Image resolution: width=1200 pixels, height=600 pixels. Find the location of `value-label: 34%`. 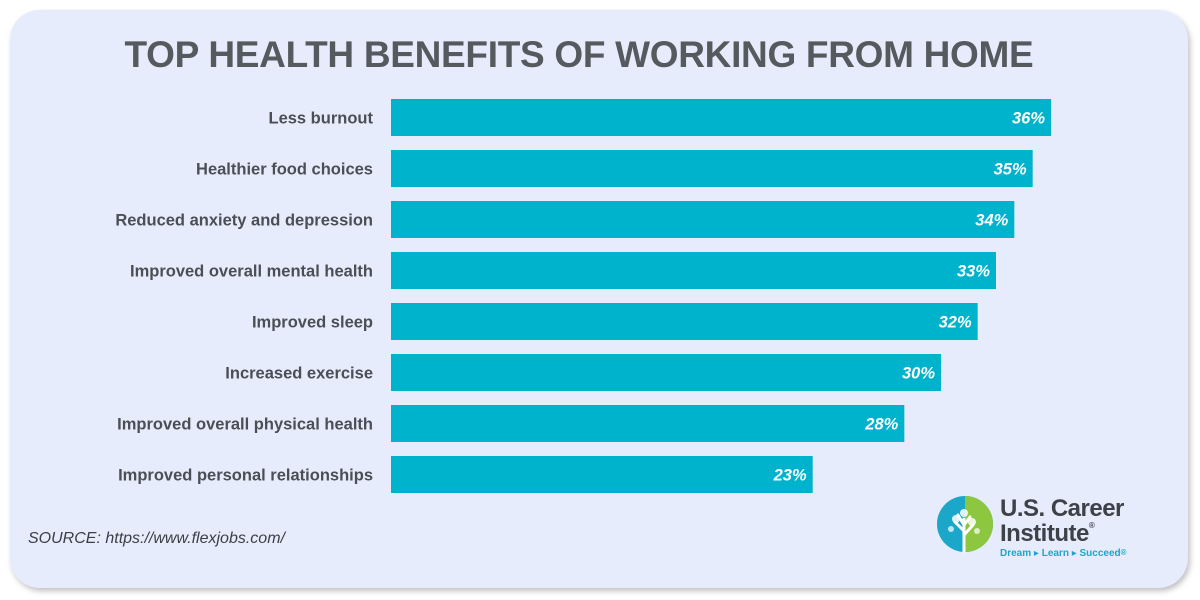

value-label: 34% is located at coordinates (991, 221).